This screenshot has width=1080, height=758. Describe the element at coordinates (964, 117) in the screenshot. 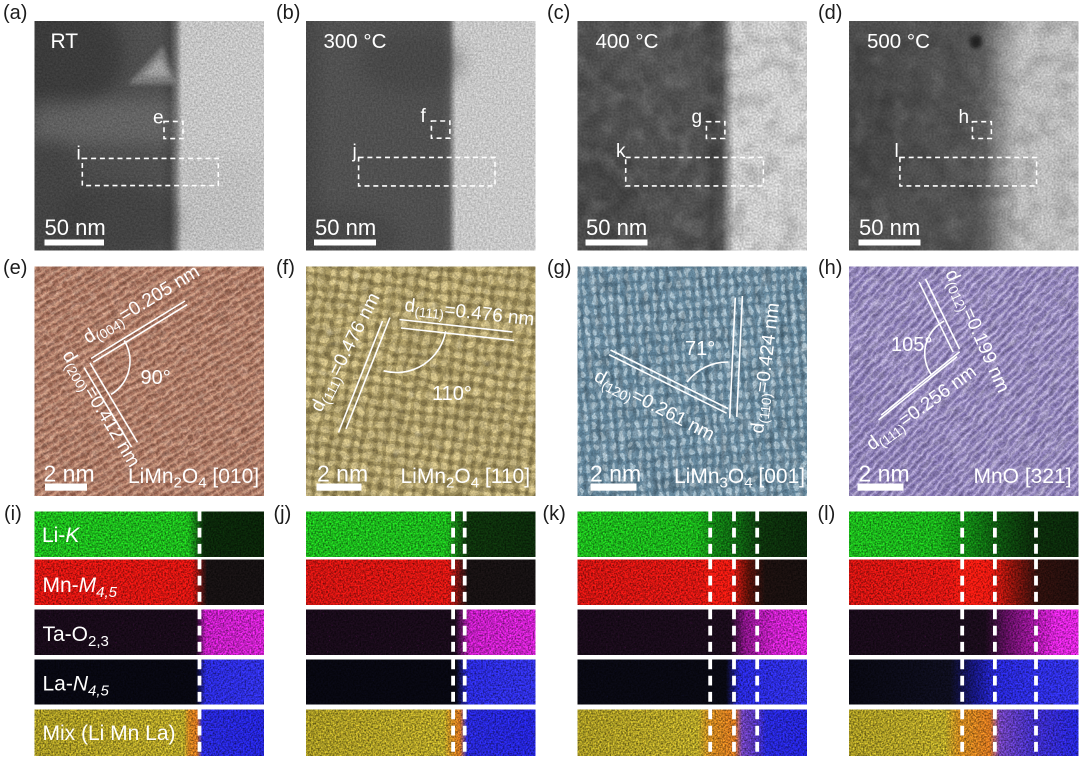

I see `svg-text: h` at that location.